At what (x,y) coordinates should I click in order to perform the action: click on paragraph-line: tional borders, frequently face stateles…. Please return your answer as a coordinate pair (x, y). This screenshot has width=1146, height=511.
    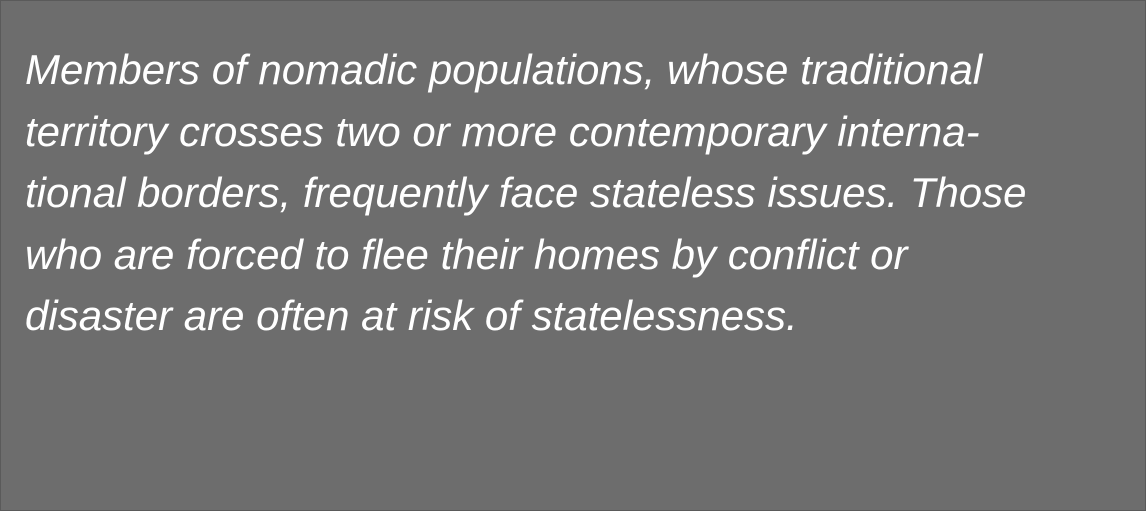
    Looking at the image, I should click on (526, 192).